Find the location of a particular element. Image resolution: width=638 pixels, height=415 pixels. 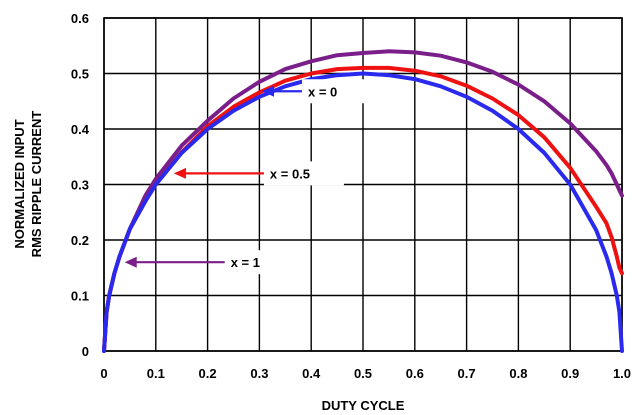

annotation-label: x = 0 is located at coordinates (322, 91).